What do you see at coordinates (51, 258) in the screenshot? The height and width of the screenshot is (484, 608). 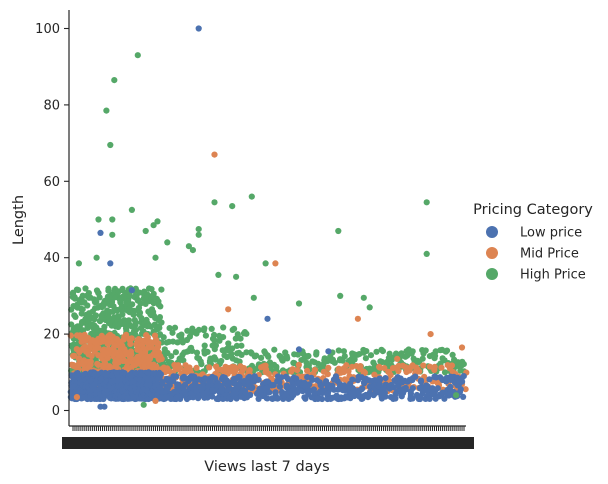 I see `y-tick-label: 40` at bounding box center [51, 258].